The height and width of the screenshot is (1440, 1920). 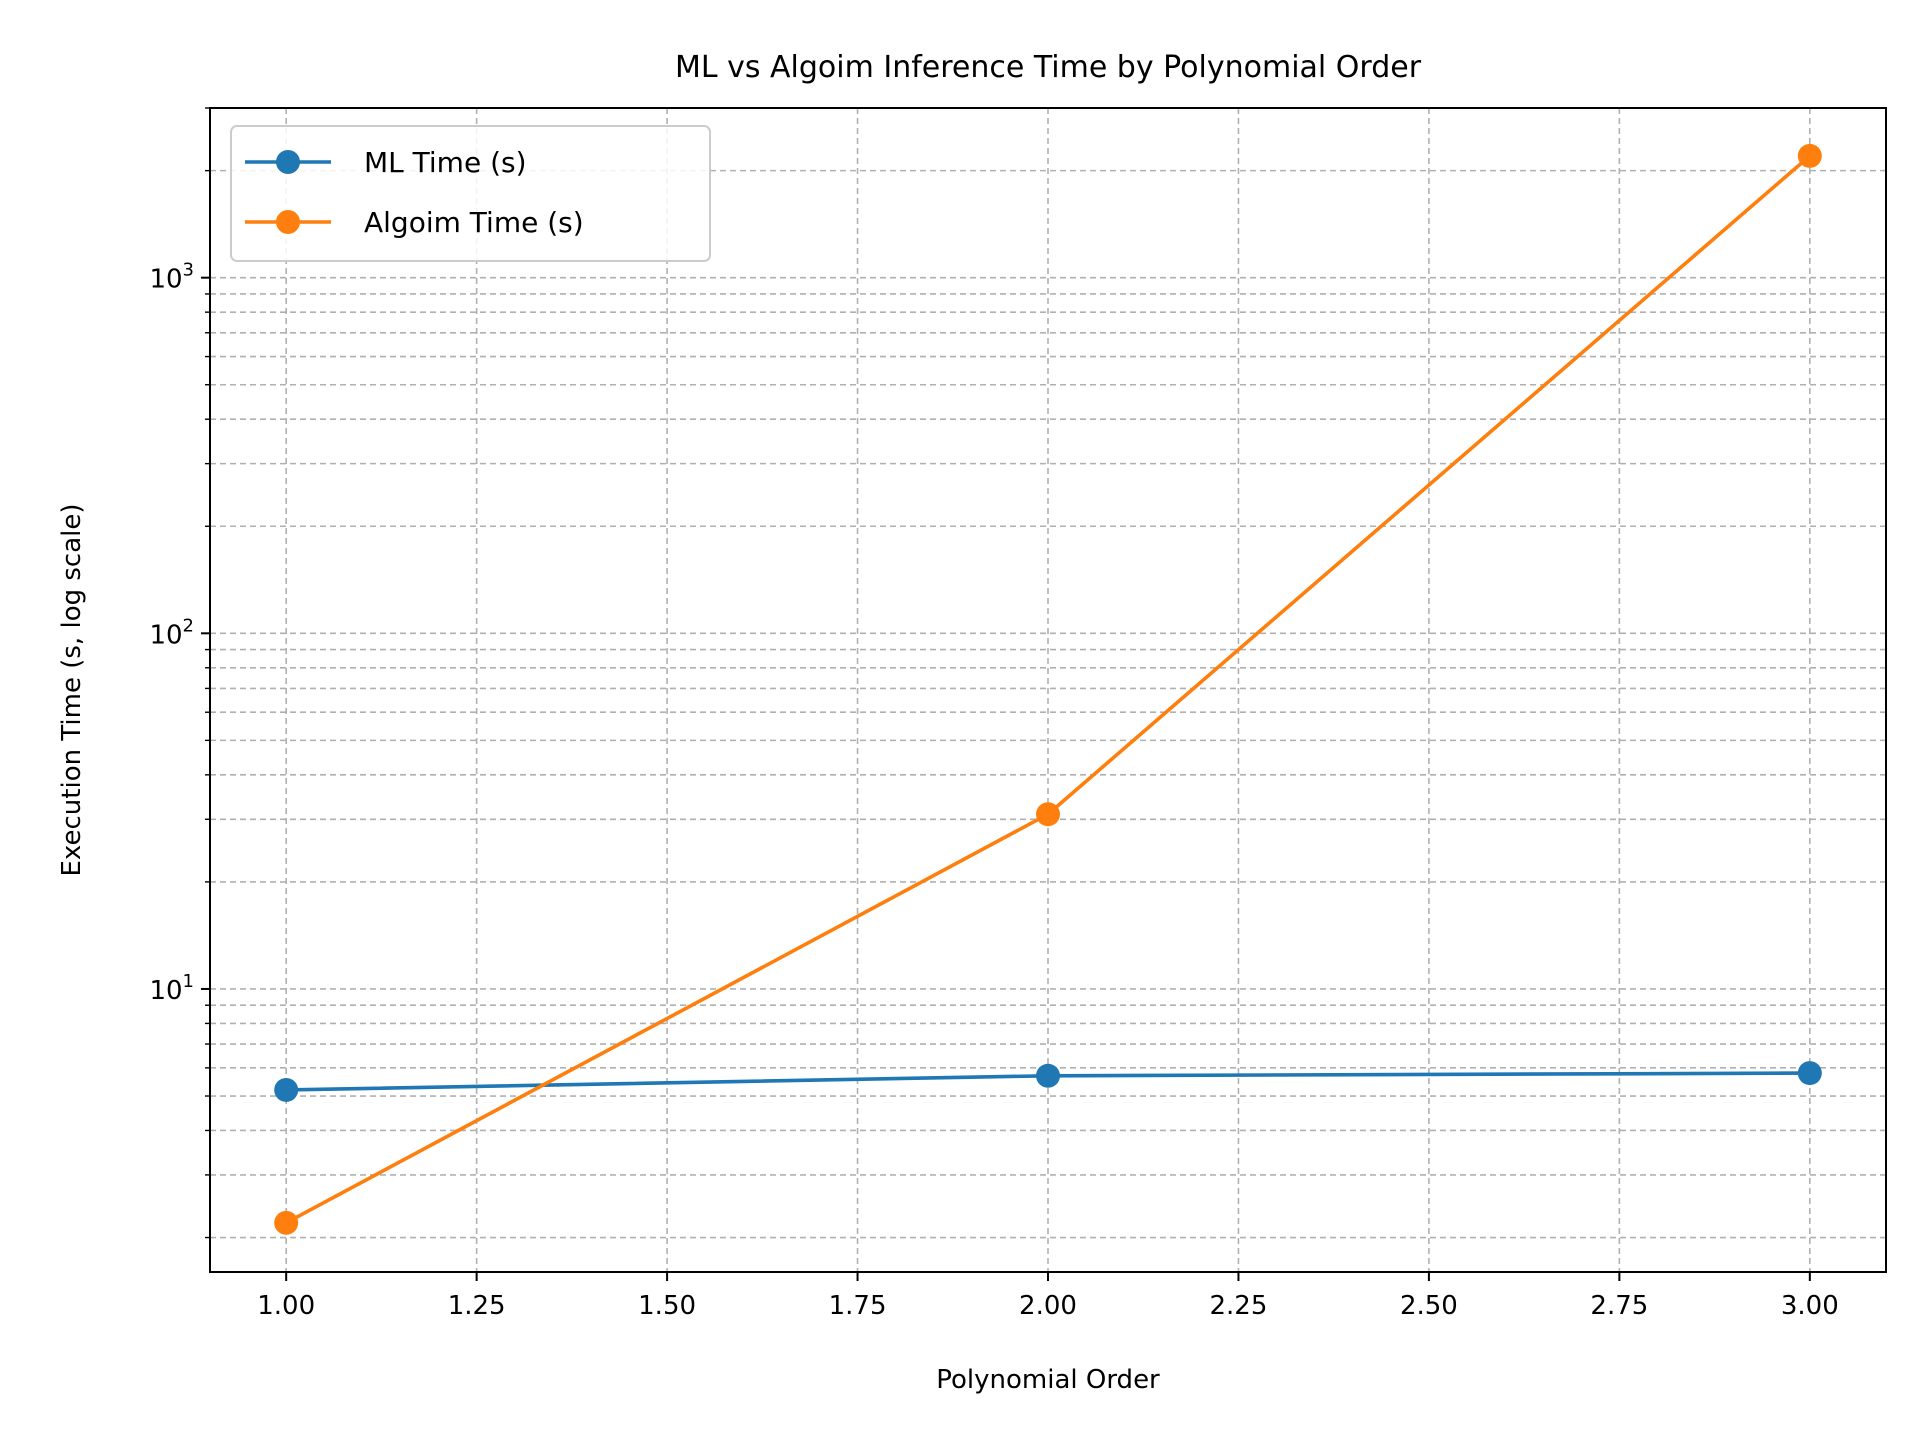 I want to click on x-axis: 1.00 1.25 1.50 1.75 2.00 2.25 2.50 2.75 3.00, so click(x=1048, y=1296).